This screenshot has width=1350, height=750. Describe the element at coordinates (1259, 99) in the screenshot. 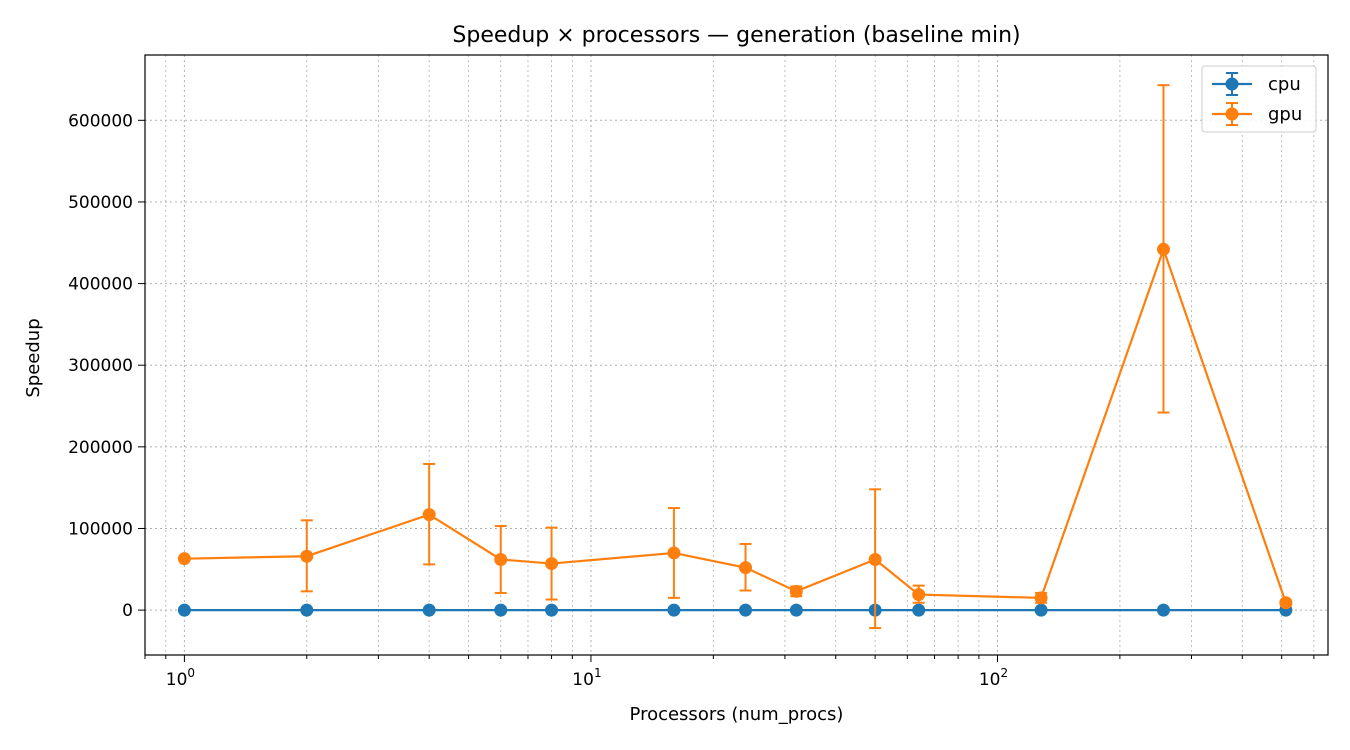

I see `legend: cpu gpu` at that location.